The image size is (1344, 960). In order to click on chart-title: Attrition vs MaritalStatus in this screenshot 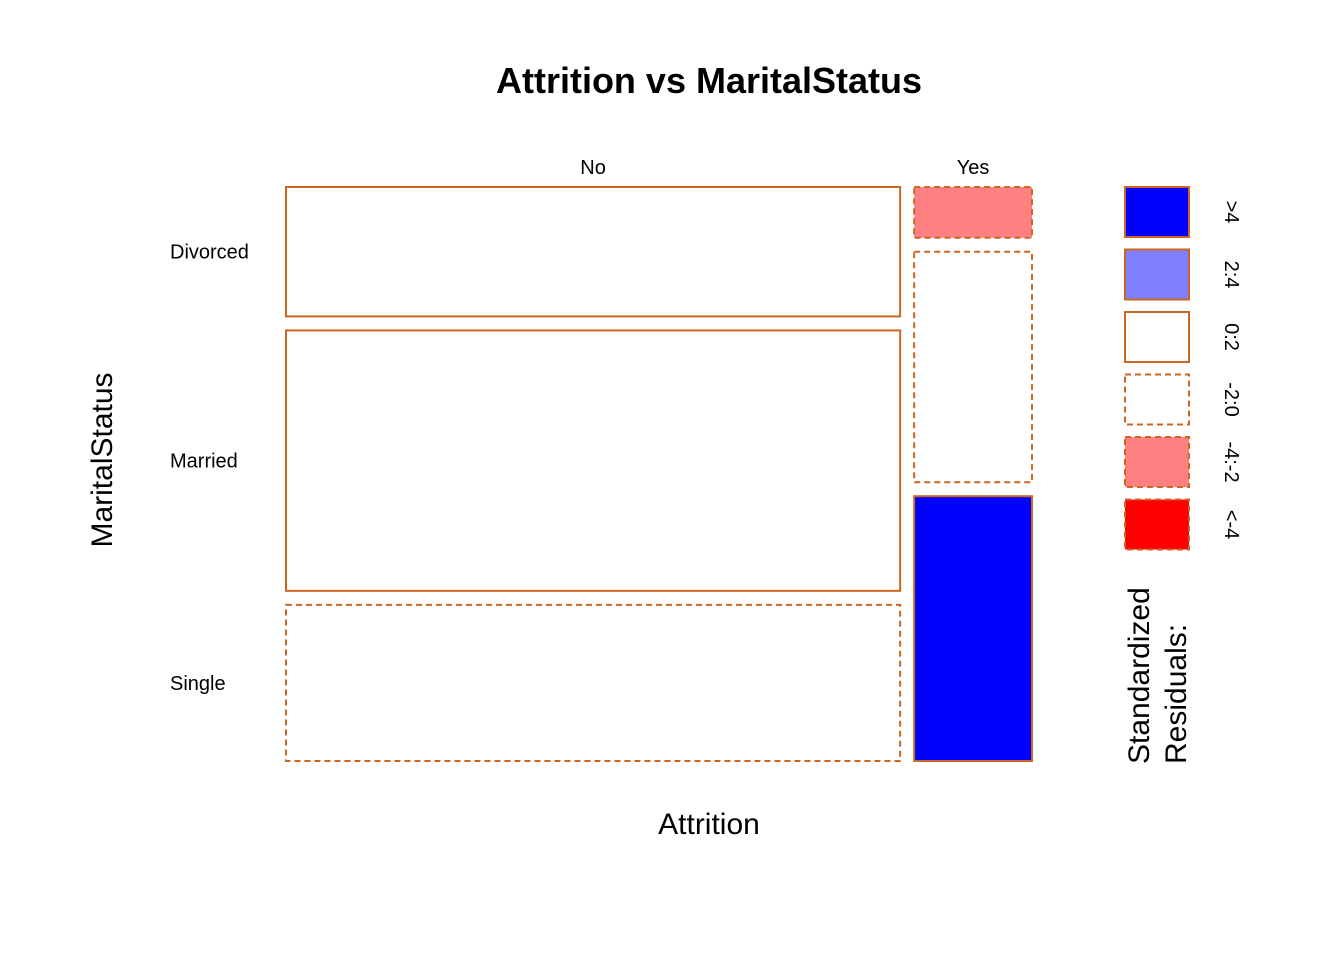, I will do `click(709, 80)`.